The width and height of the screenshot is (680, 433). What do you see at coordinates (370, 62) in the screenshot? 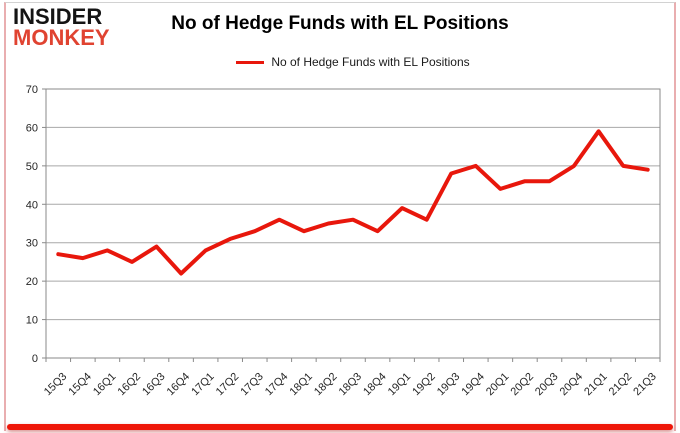
I see `legend-label: No of Hedge Funds with EL Positions` at bounding box center [370, 62].